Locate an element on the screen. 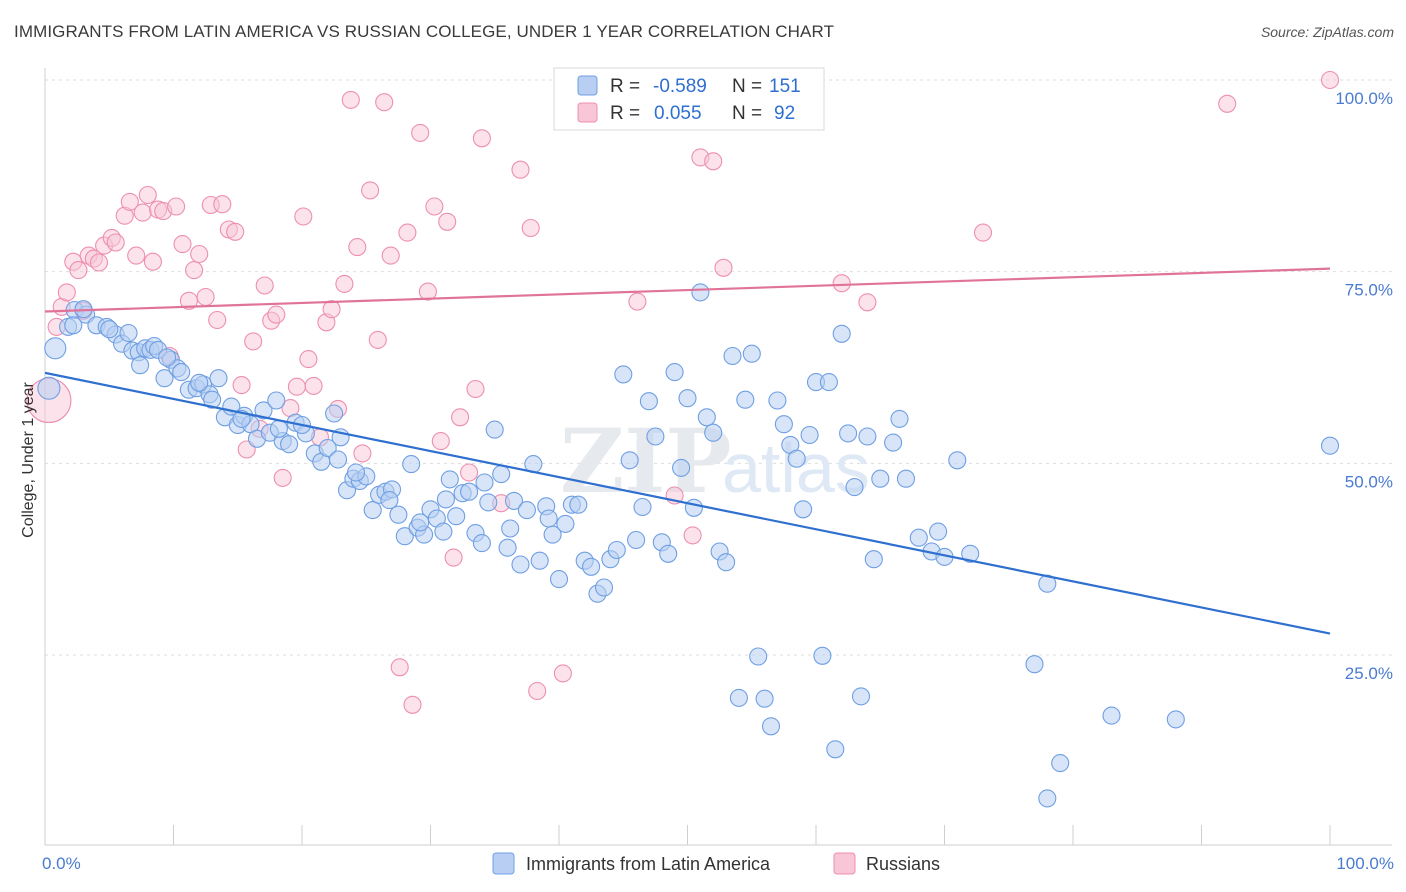 This screenshot has width=1406, height=892. y-tick-label: 100.0% is located at coordinates (1364, 98).